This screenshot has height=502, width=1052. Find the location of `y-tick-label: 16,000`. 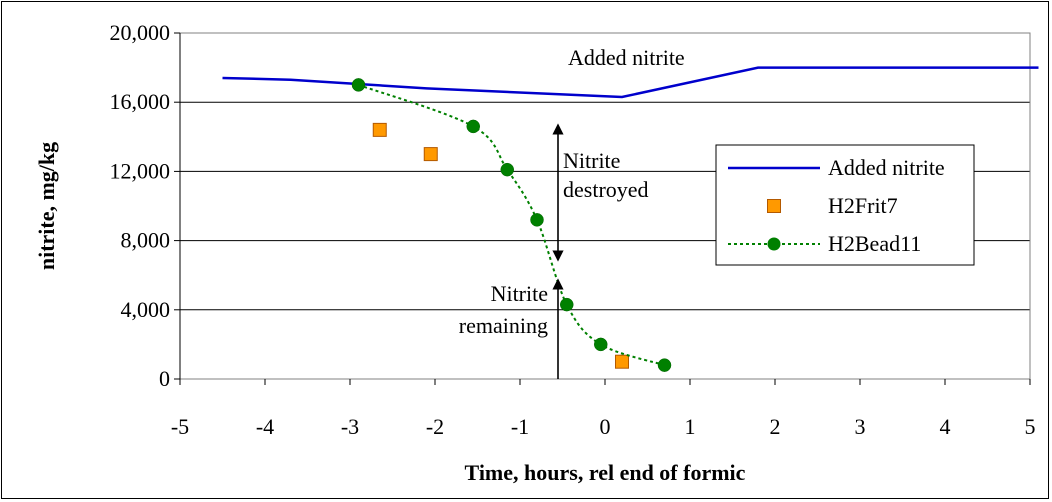

y-tick-label: 16,000 is located at coordinates (140, 101).